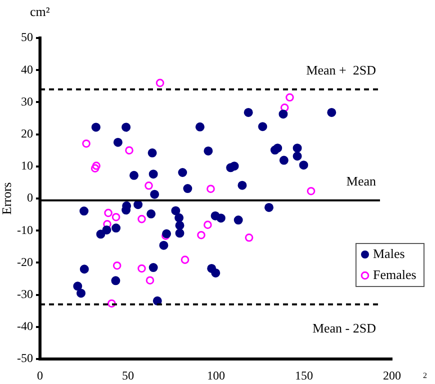 The width and height of the screenshot is (435, 384). What do you see at coordinates (27, 37) in the screenshot?
I see `y-tick-label: 50` at bounding box center [27, 37].